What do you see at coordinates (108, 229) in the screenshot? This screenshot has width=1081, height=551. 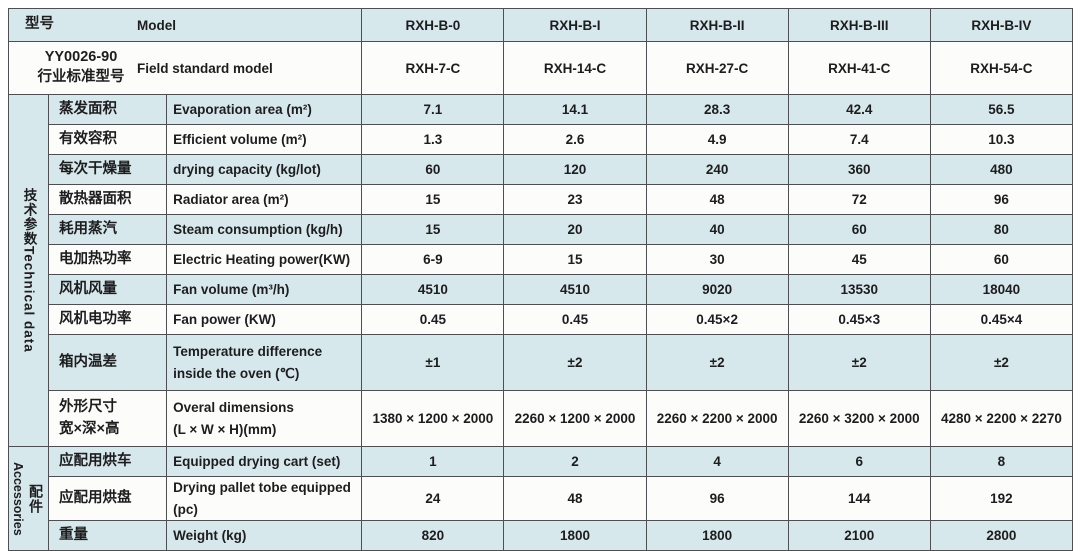 I see `spec-label-cn: 耗用蒸汽` at bounding box center [108, 229].